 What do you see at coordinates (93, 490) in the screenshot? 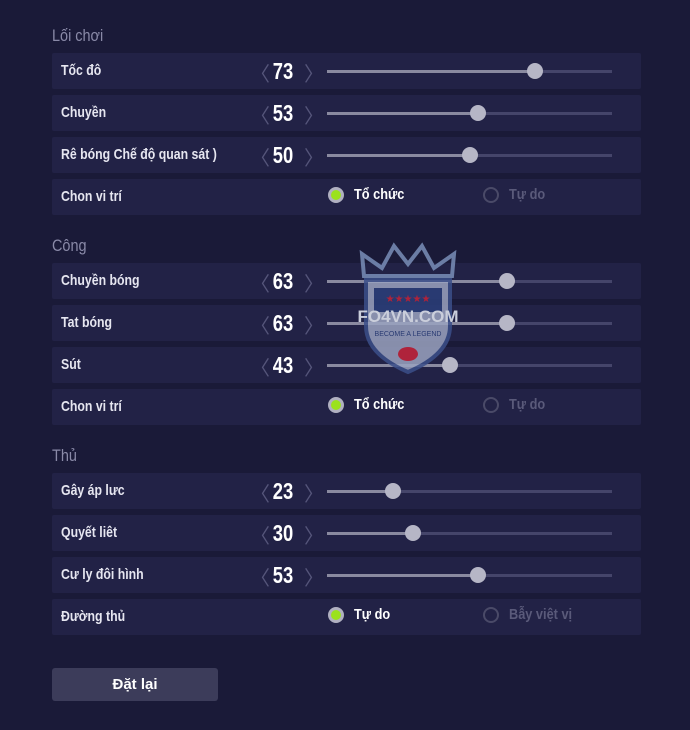
I see `slider-label: Gây áp lưc` at bounding box center [93, 490].